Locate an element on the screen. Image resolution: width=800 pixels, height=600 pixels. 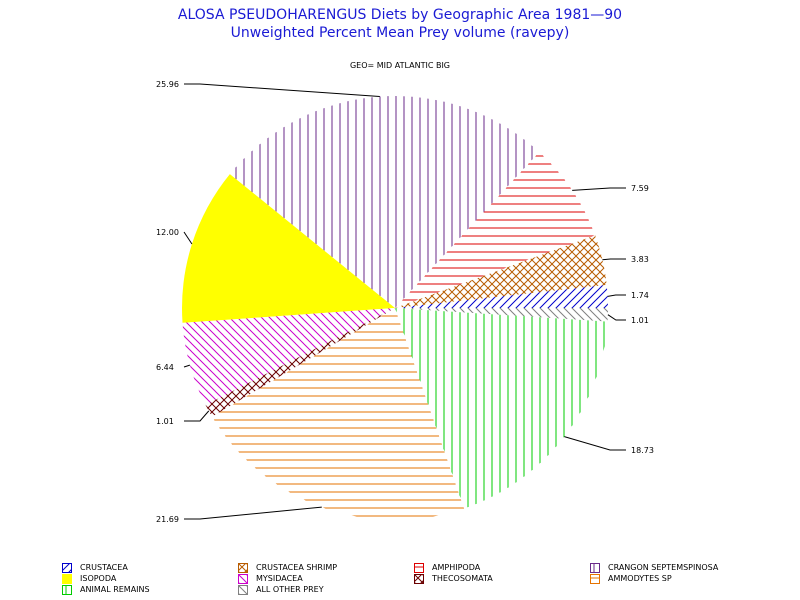
legend-item: AMMODYTES SP is located at coordinates (631, 578).